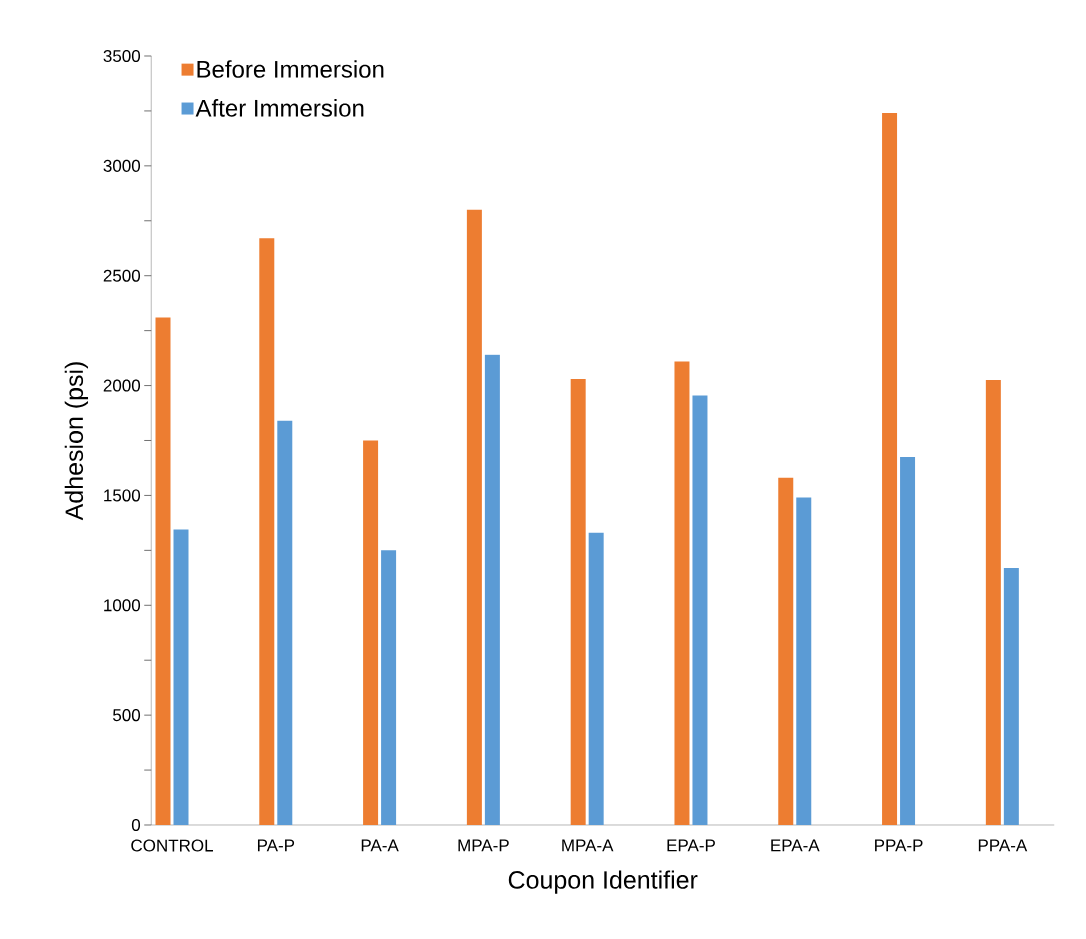  Describe the element at coordinates (603, 882) in the screenshot. I see `x-axis-title: Coupon Identifier` at that location.